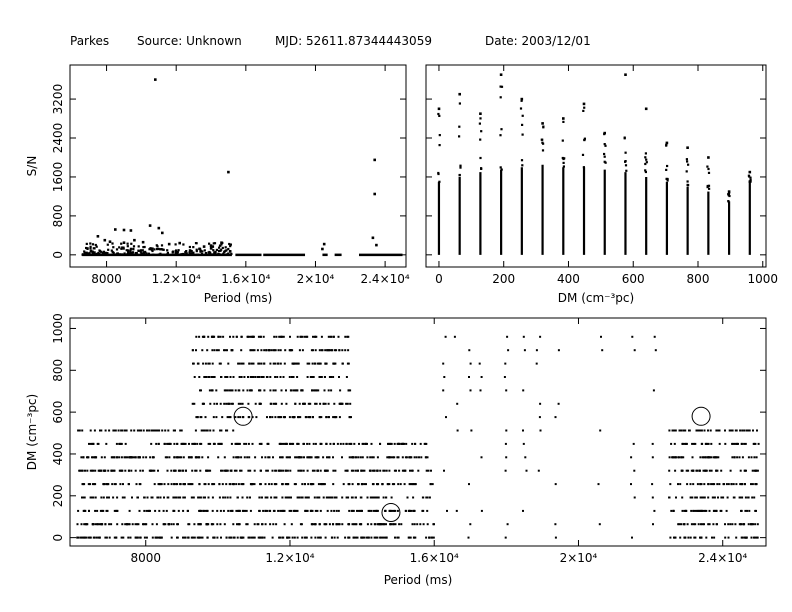 The width and height of the screenshot is (792, 612). Describe the element at coordinates (353, 41) in the screenshot. I see `mjd-label: MJD: 52611.87344443059` at that location.